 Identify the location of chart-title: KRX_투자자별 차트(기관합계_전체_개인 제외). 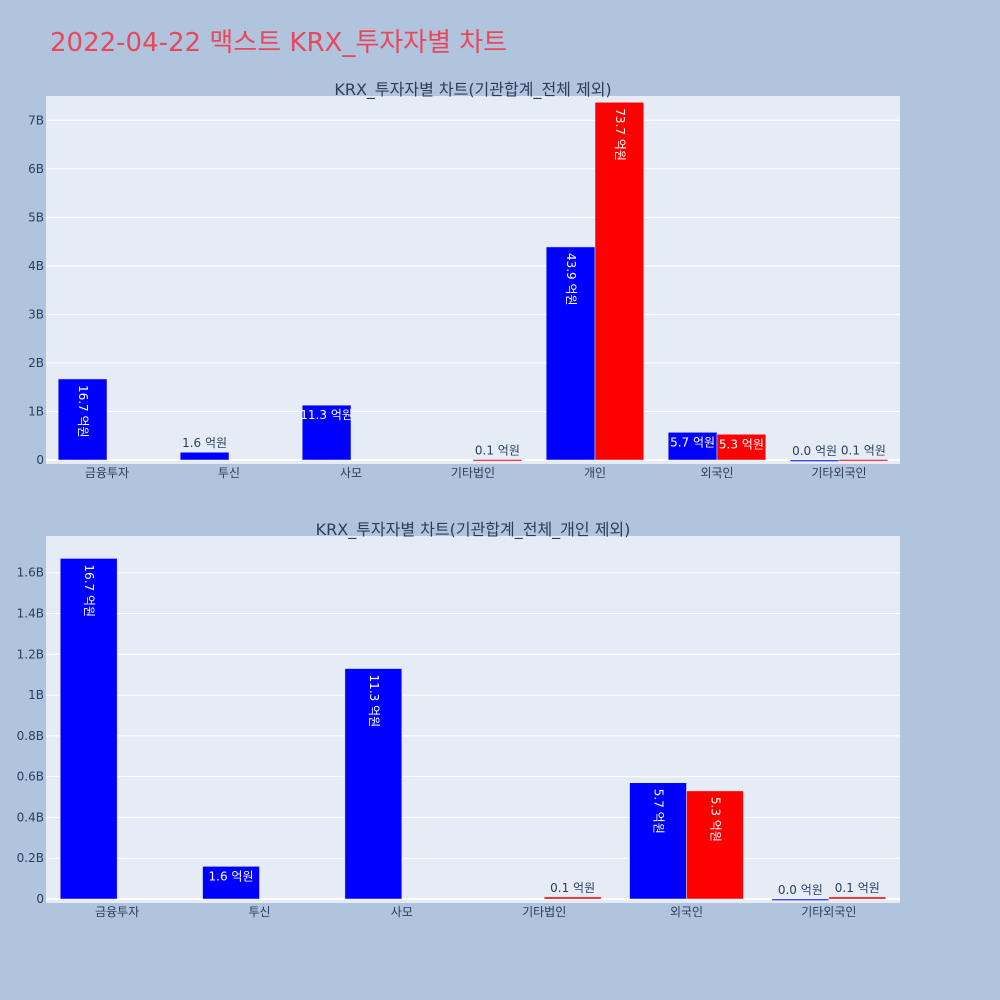
(473, 530).